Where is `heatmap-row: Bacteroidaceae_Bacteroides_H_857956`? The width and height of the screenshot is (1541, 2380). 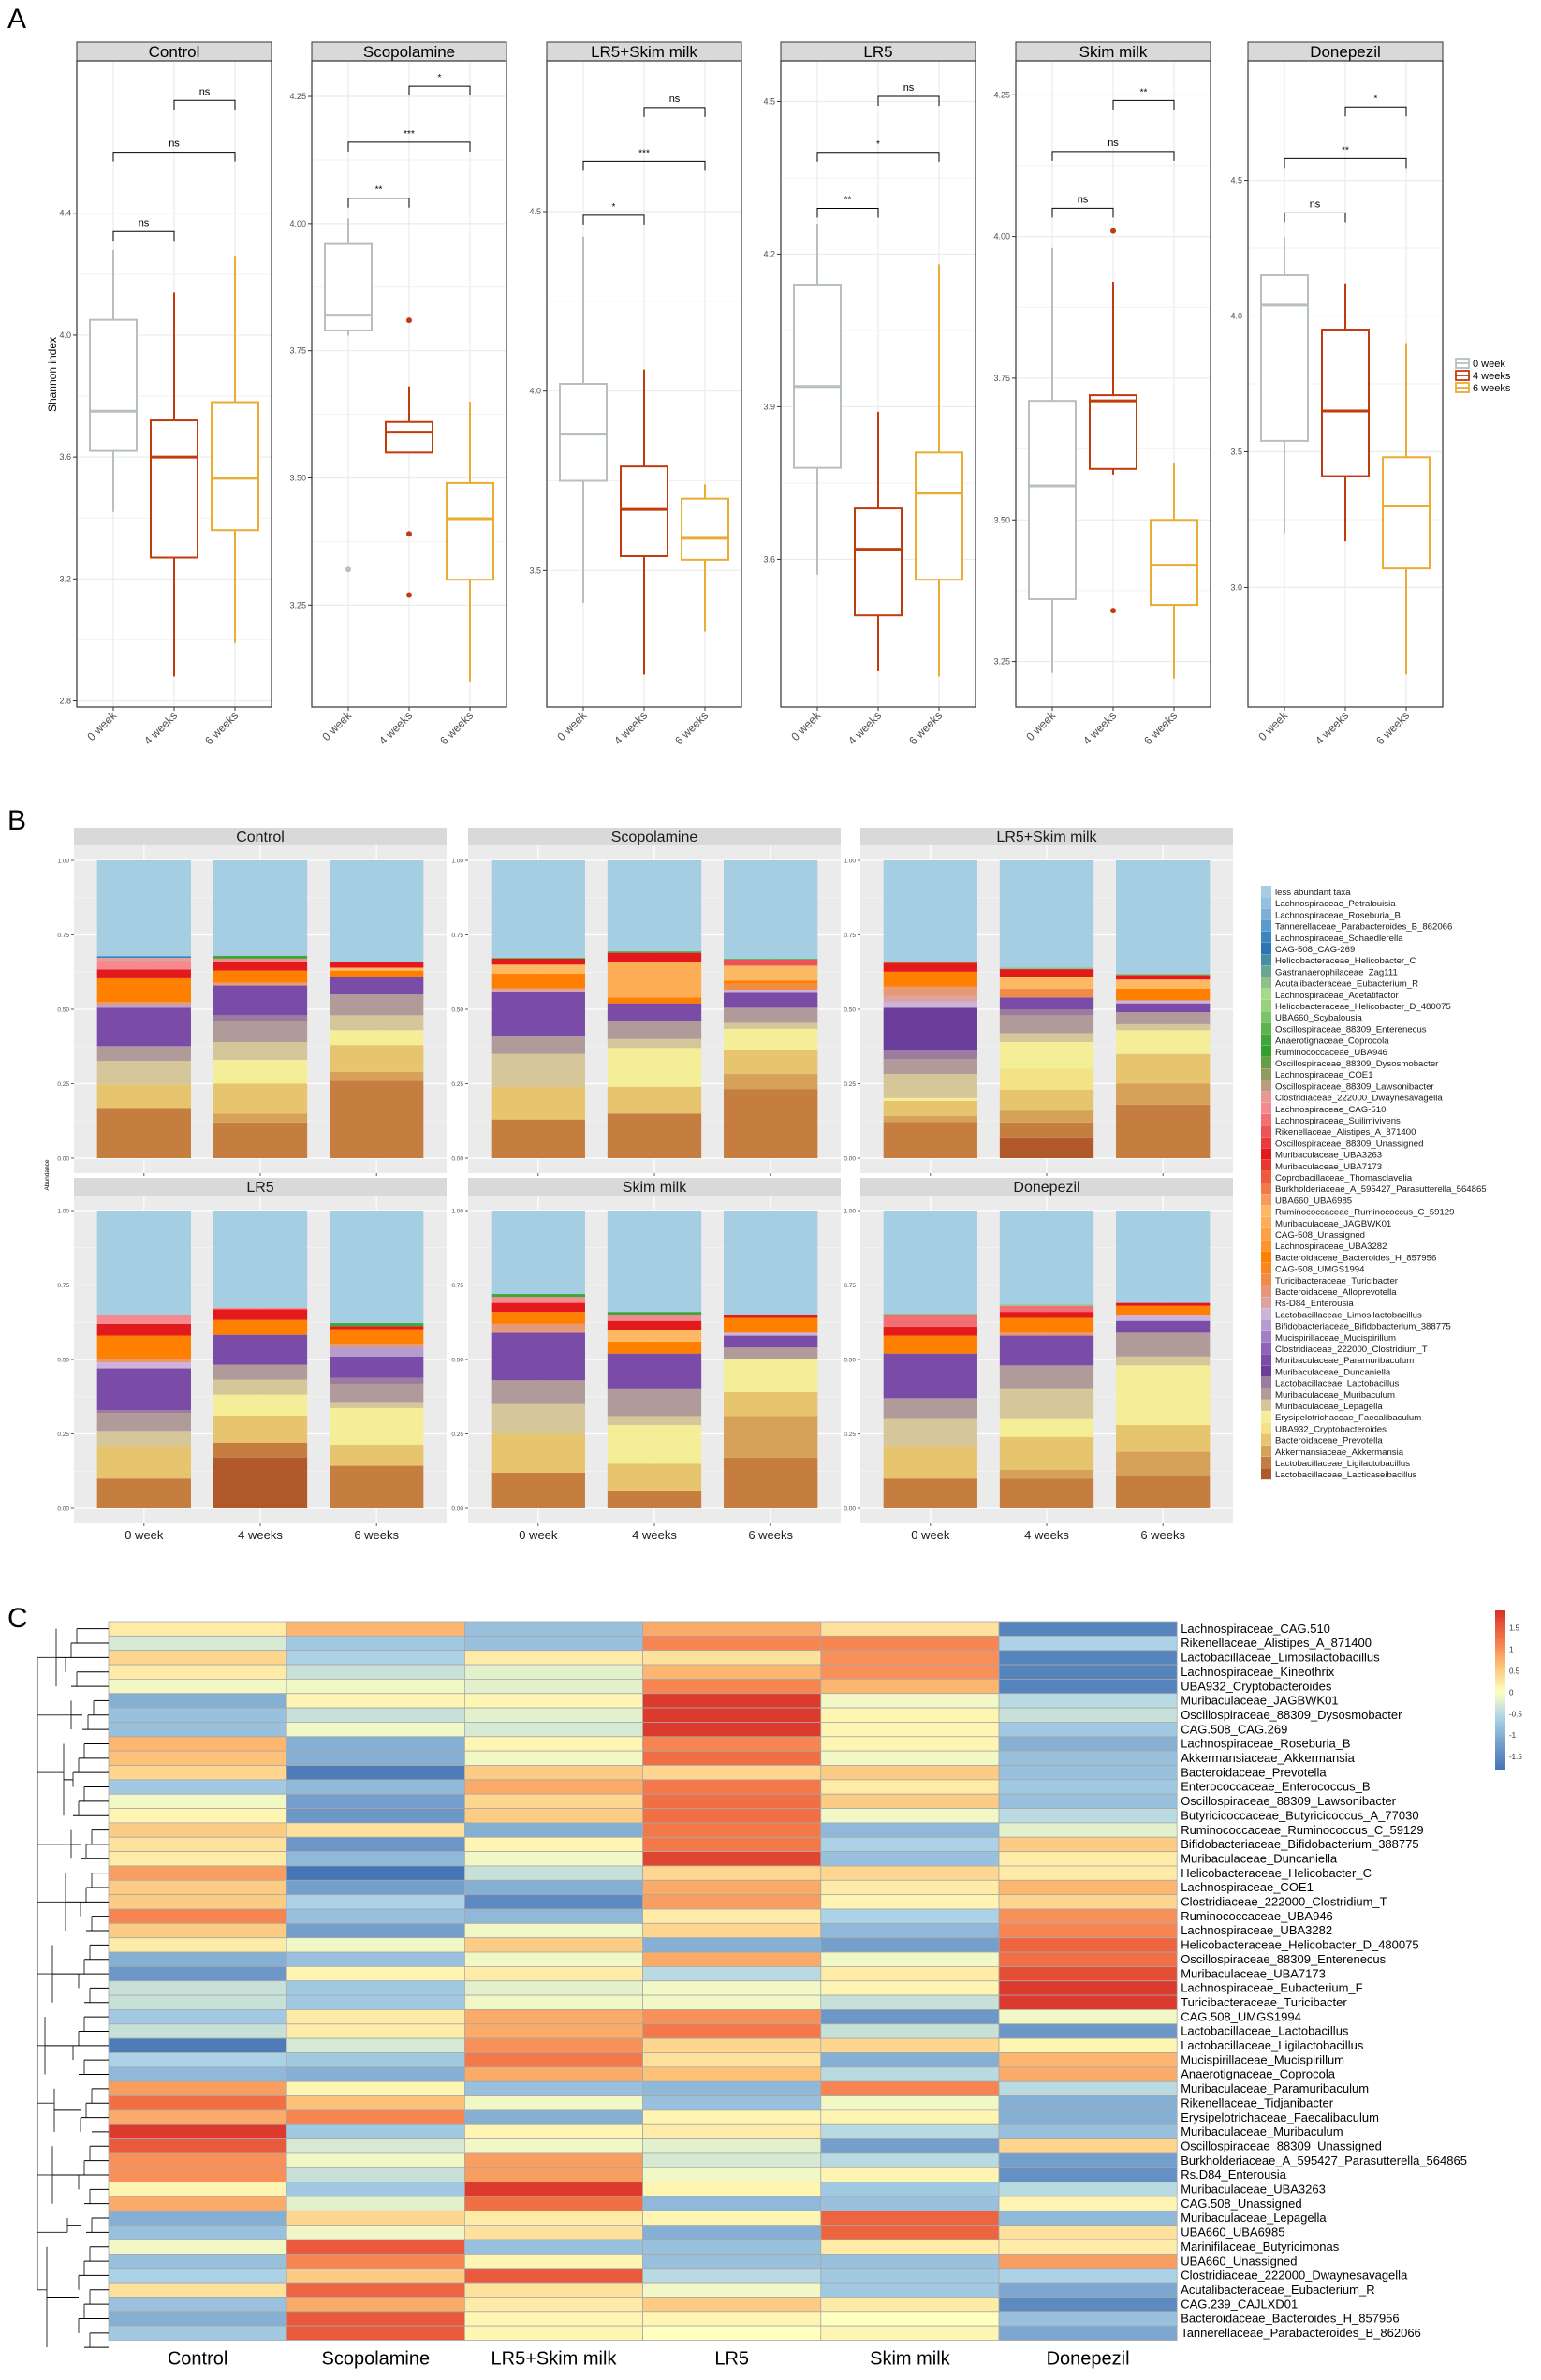
heatmap-row: Bacteroidaceae_Bacteroides_H_857956 is located at coordinates (754, 2319).